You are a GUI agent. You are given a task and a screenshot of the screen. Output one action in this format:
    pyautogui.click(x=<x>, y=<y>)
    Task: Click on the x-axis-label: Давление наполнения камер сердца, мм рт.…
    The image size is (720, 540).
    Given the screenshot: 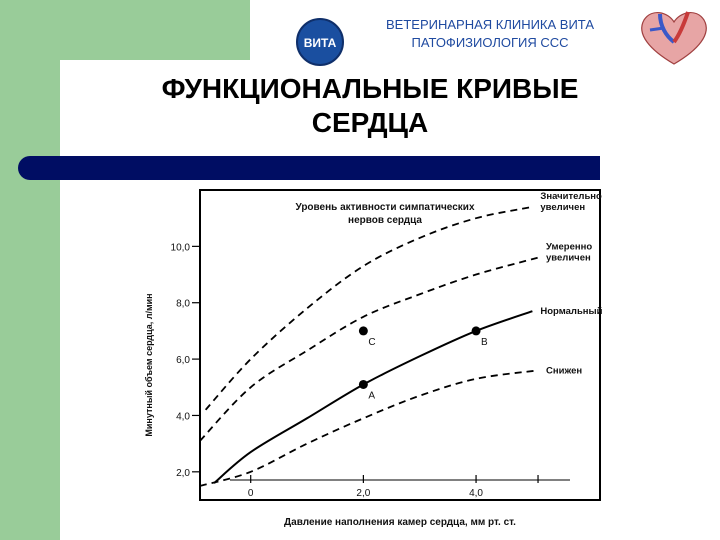 What is the action you would take?
    pyautogui.click(x=400, y=522)
    